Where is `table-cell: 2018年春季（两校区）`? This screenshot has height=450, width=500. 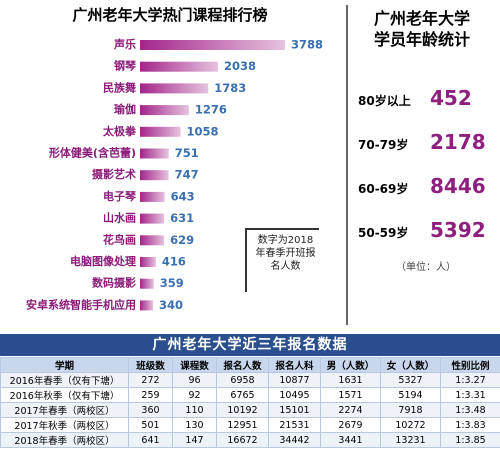
table-cell: 2018年春季（两校区） is located at coordinates (64, 440).